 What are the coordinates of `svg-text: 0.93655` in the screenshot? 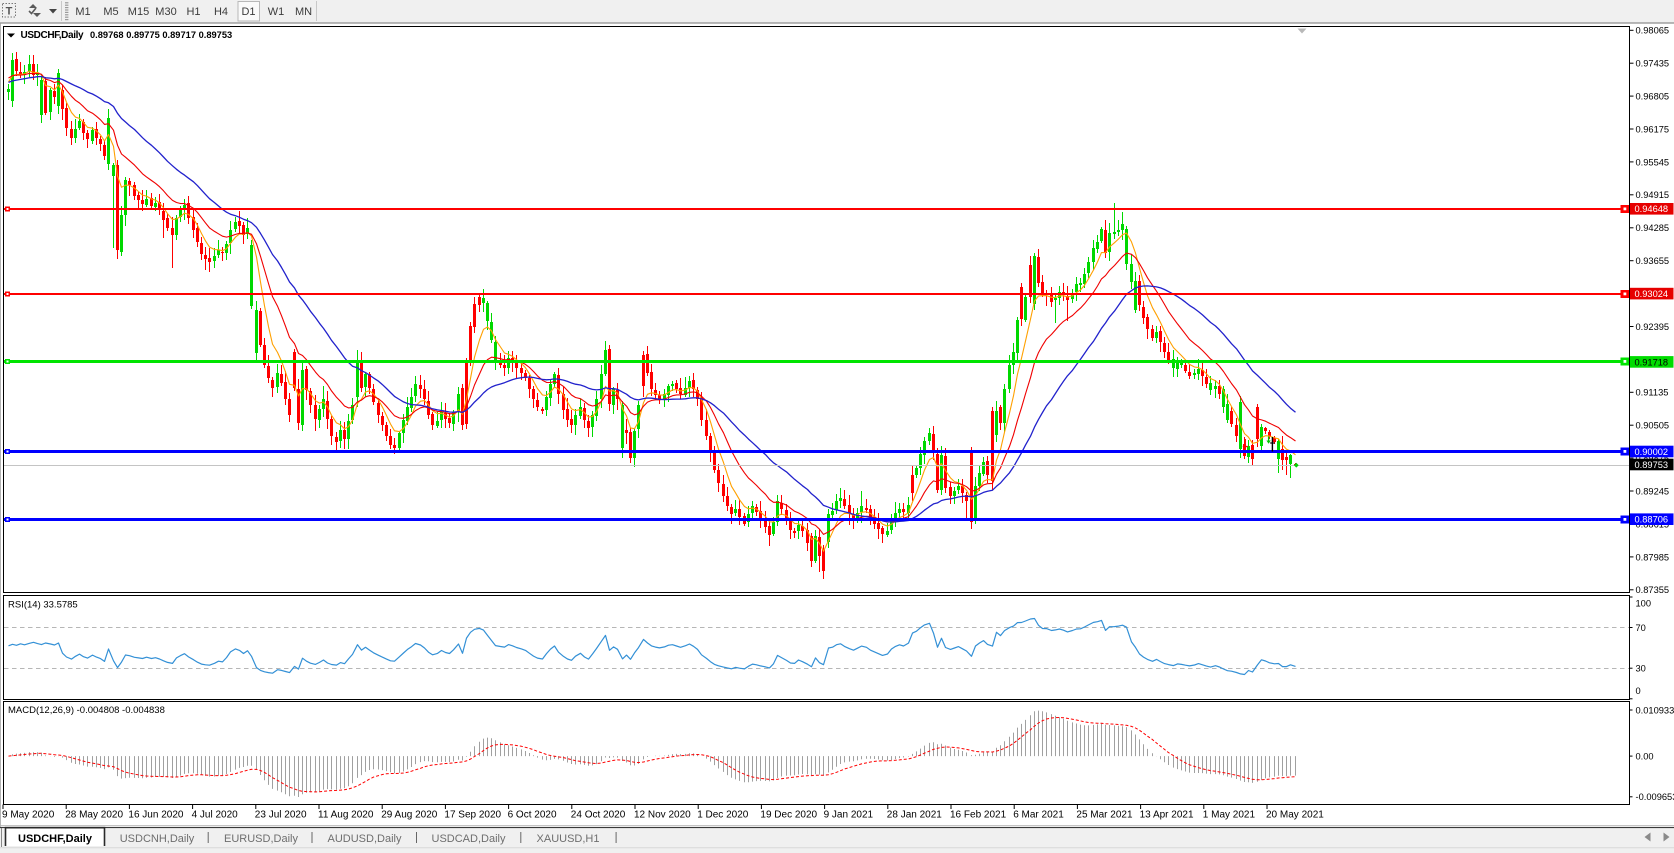 It's located at (1653, 261).